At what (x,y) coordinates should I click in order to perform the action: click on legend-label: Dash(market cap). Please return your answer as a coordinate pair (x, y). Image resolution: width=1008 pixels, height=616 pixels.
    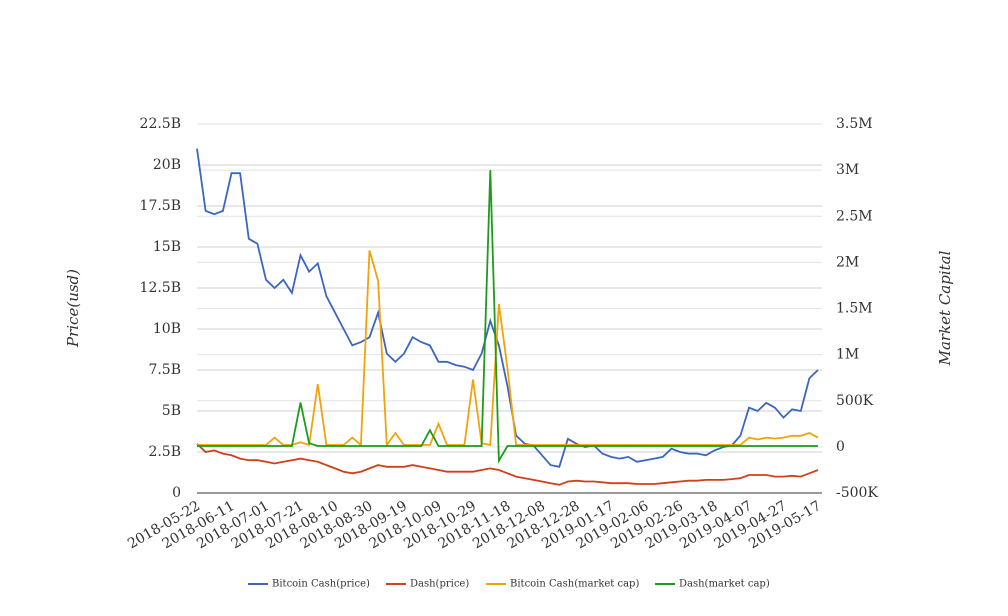
    Looking at the image, I should click on (724, 584).